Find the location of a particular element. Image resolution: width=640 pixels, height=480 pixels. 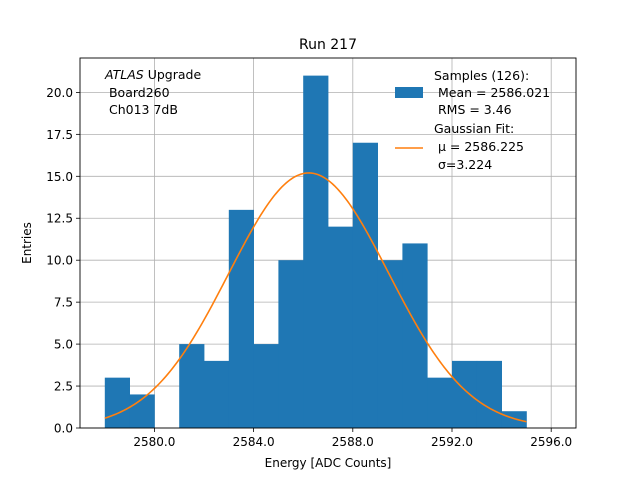

channel-label: Ch013 7dB is located at coordinates (141, 109).